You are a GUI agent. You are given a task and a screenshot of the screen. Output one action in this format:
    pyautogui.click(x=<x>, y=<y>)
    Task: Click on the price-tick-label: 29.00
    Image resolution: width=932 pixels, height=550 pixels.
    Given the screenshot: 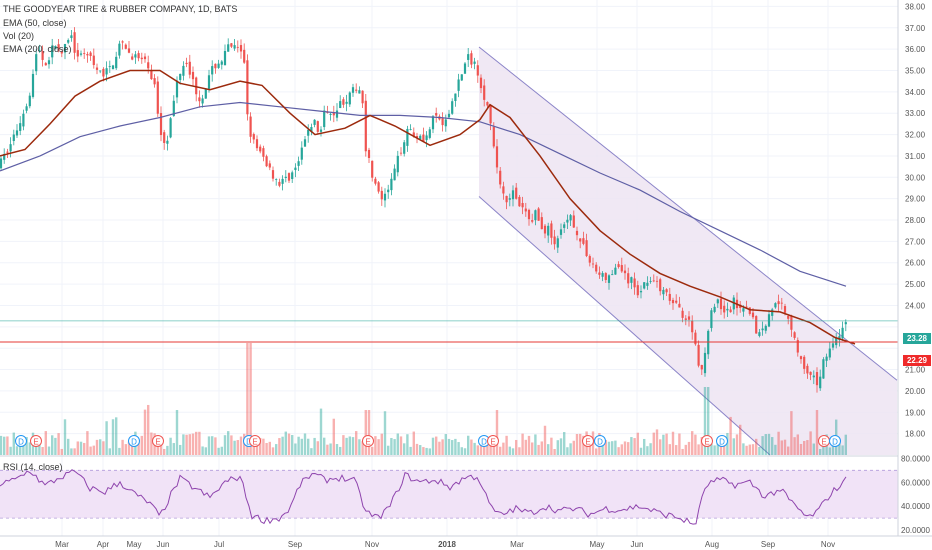 What is the action you would take?
    pyautogui.click(x=915, y=199)
    